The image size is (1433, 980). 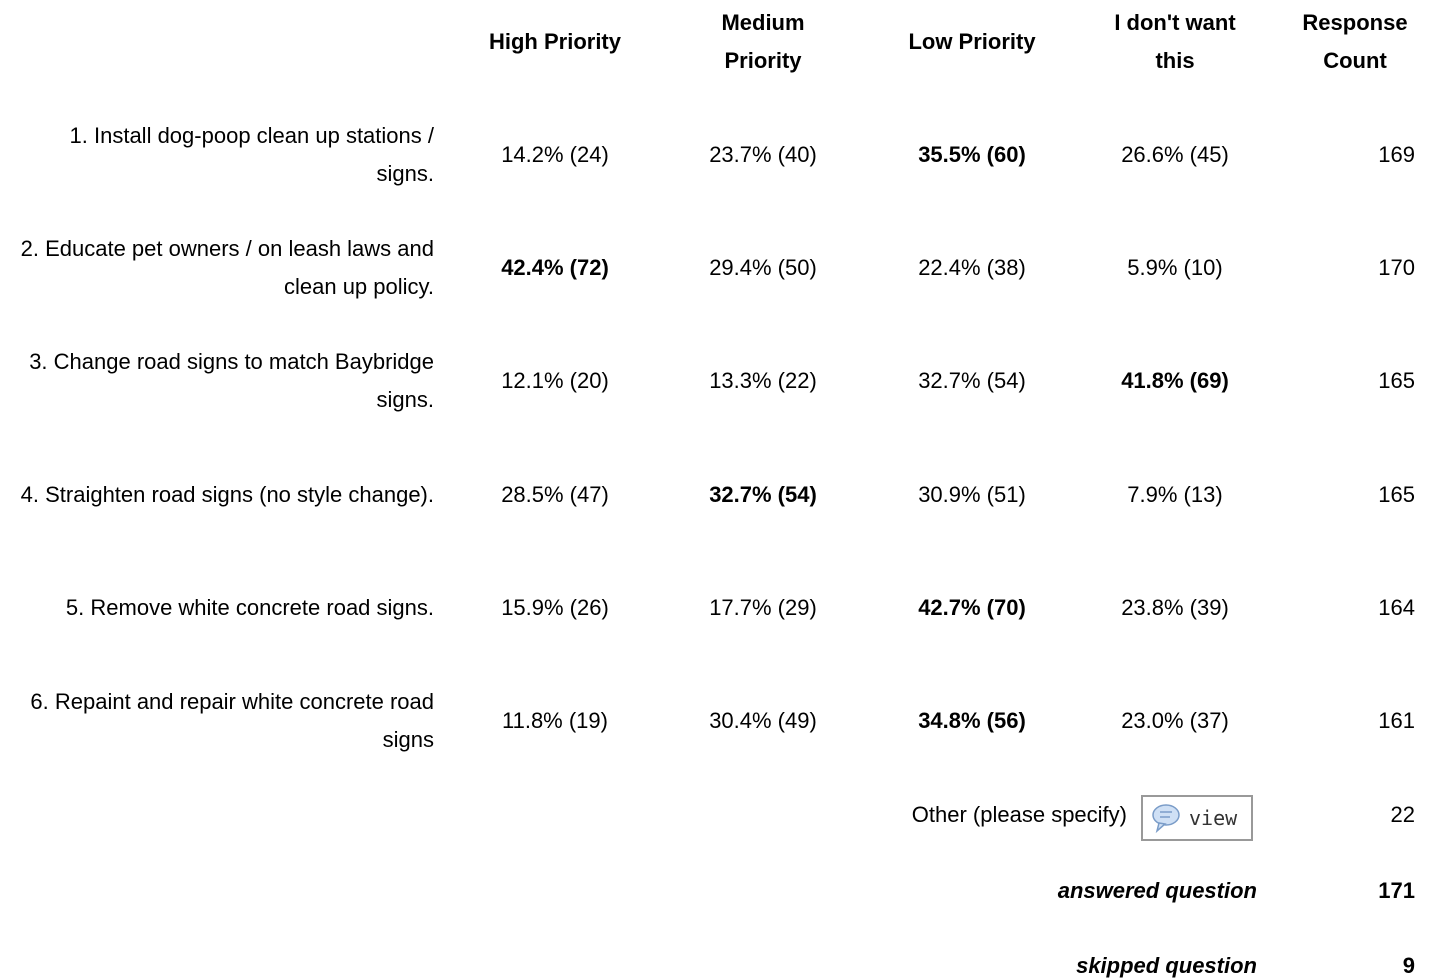 I want to click on other-count: 22, so click(x=1402, y=814).